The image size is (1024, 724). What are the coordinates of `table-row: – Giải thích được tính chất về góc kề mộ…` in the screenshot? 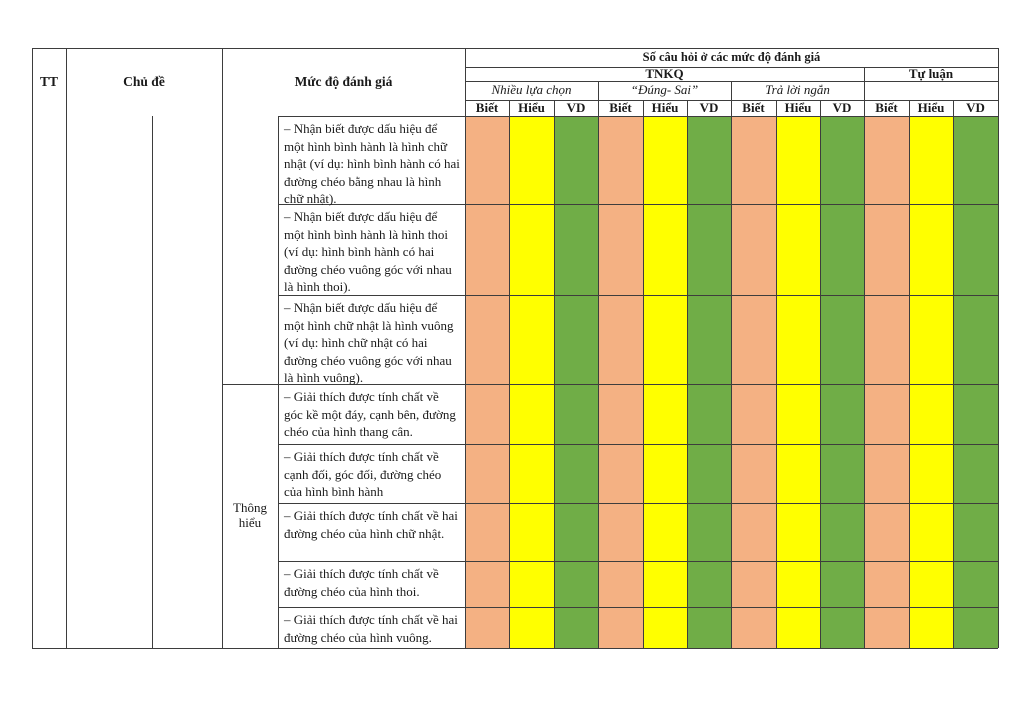 It's located at (370, 414).